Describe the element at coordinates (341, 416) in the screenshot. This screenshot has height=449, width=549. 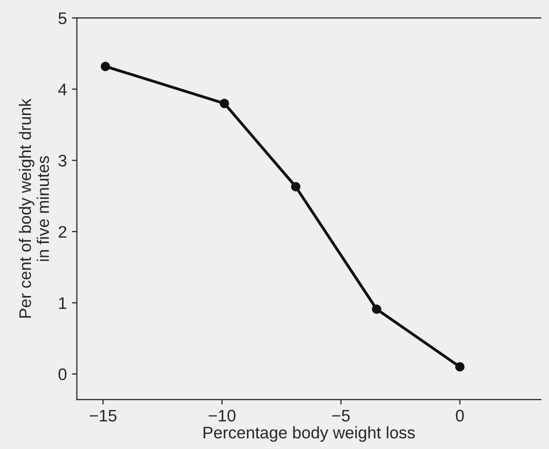
I see `x-tick-label: −5` at that location.